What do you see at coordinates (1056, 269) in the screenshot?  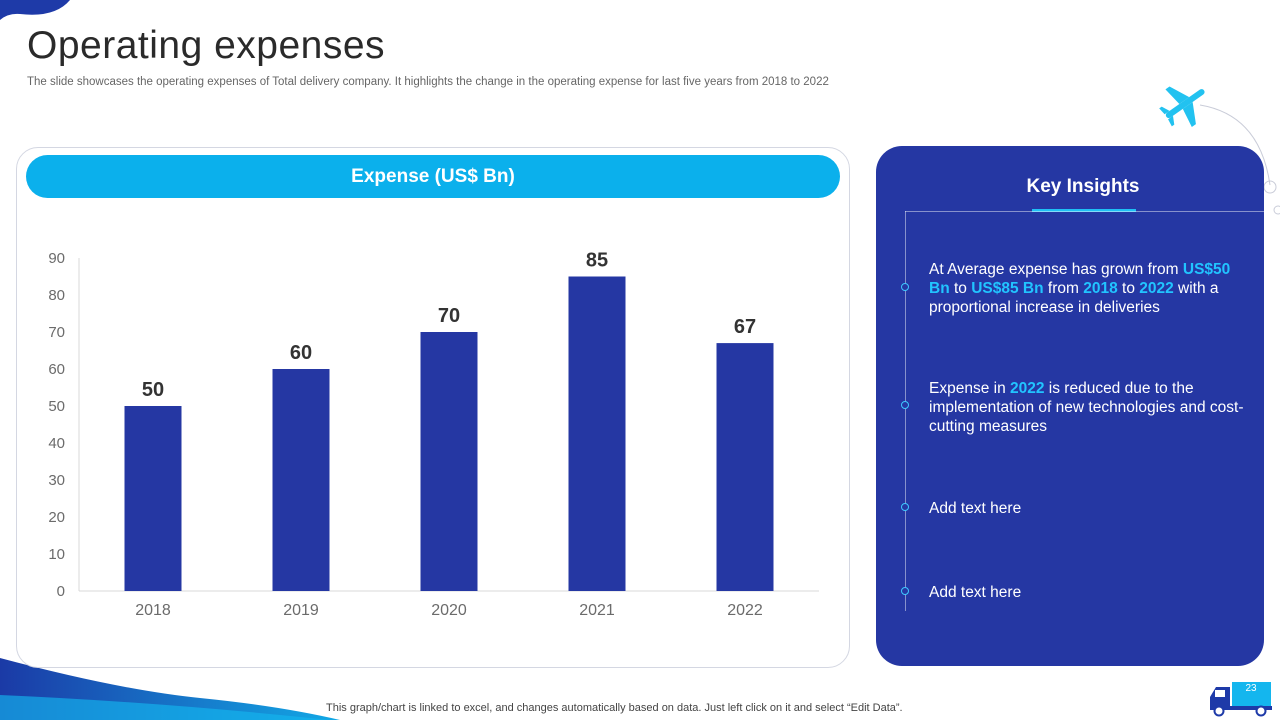 I see `insight-text: At Average expense has grown from` at bounding box center [1056, 269].